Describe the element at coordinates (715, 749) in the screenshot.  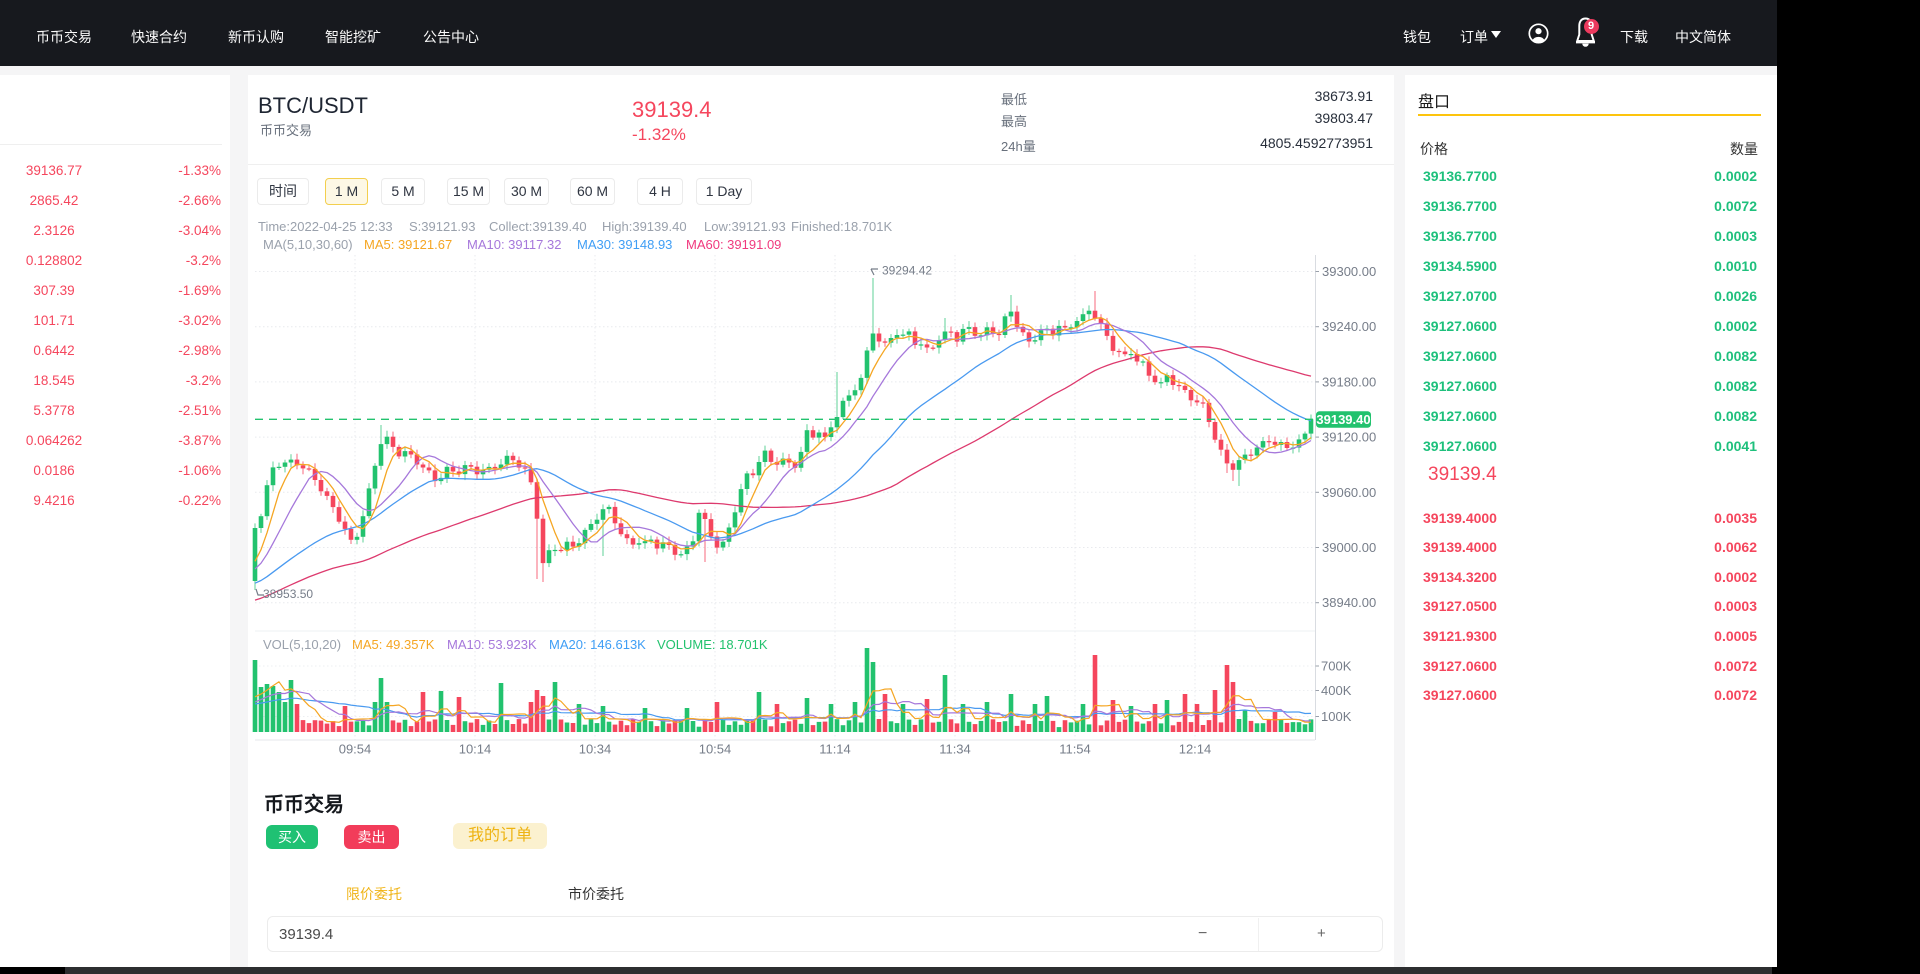
I see `svg-text: 10:54` at that location.